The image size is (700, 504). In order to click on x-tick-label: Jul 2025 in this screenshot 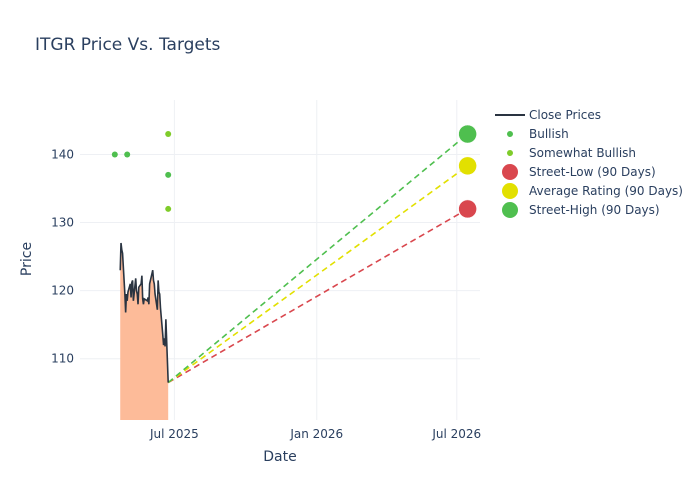, I will do `click(174, 434)`.